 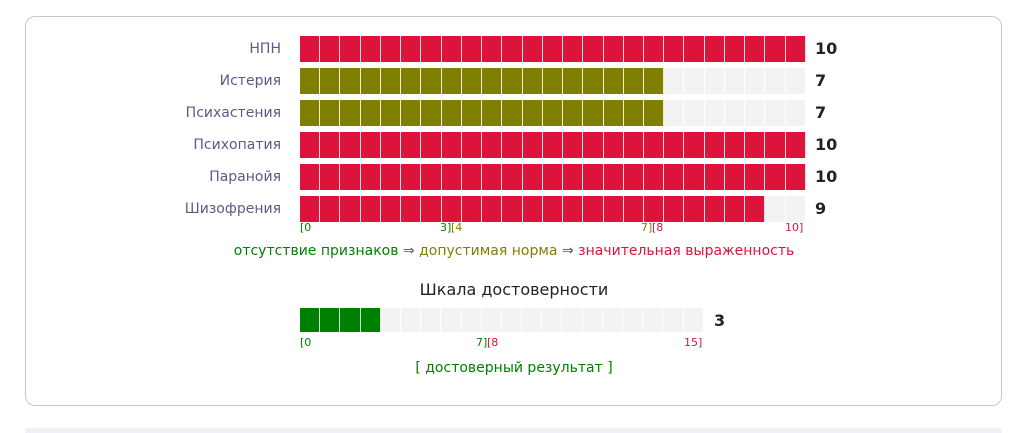 I want to click on tick-7: 7], so click(x=647, y=227).